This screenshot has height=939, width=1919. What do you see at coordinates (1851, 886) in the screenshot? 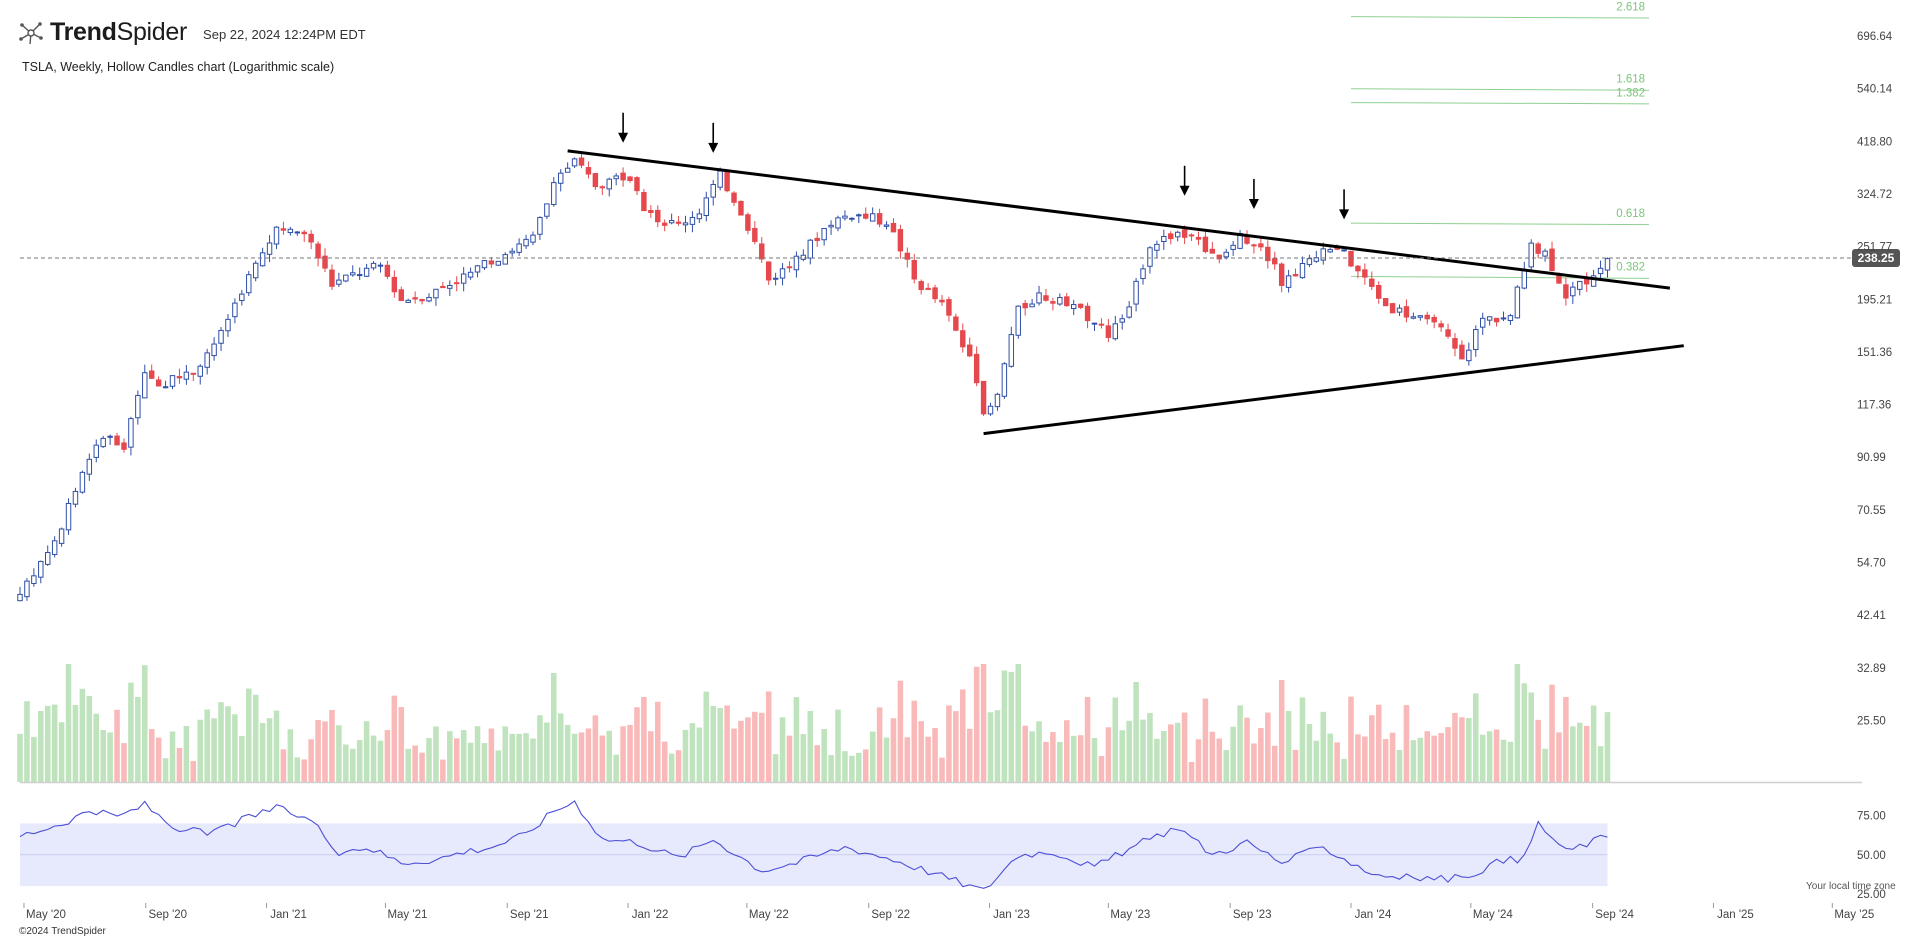
I see `timezone-note: Your local time zone` at bounding box center [1851, 886].